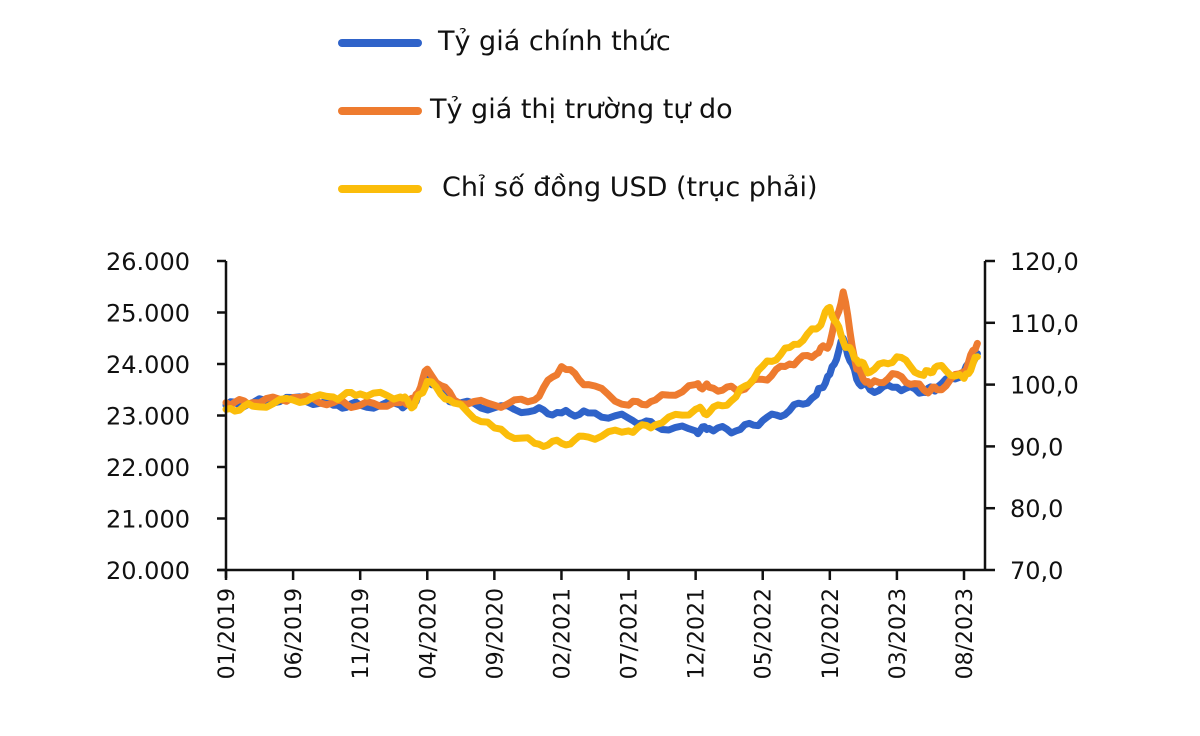 This screenshot has height=736, width=1200. Describe the element at coordinates (148, 262) in the screenshot. I see `left-axis-tick-label: 26.000` at that location.